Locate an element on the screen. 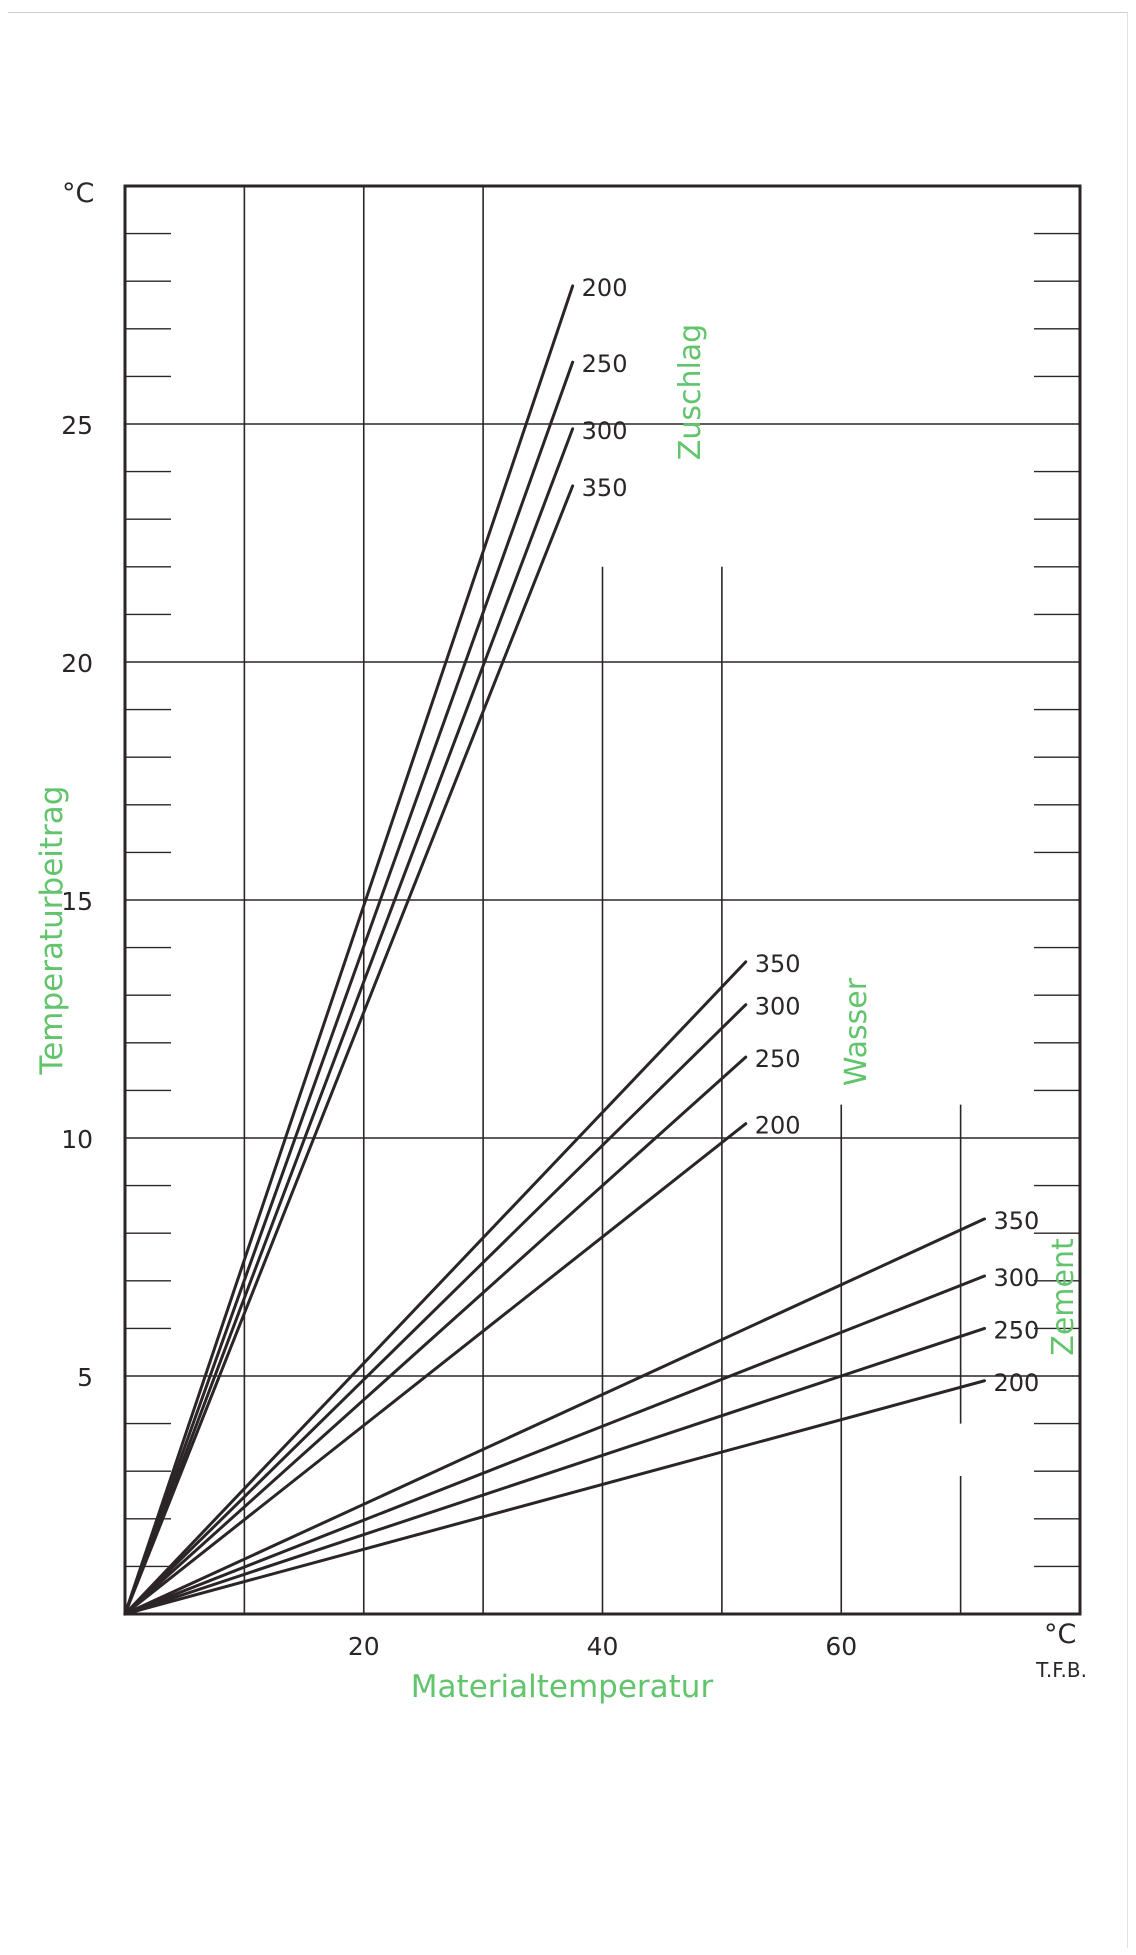 The image size is (1136, 1955). group-label-zuschlag: Zuschlag is located at coordinates (690, 392).